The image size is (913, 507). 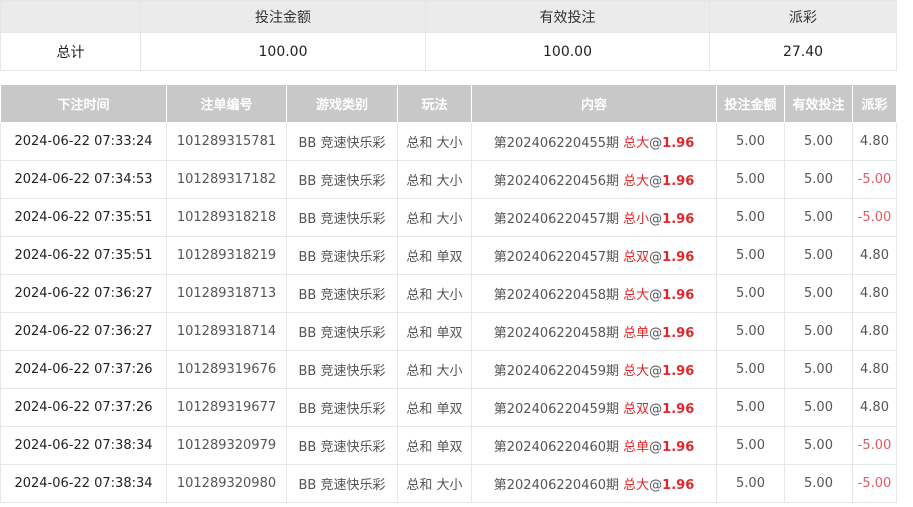 What do you see at coordinates (83, 141) in the screenshot?
I see `bet-time: 2024-06-22 07:33:24` at bounding box center [83, 141].